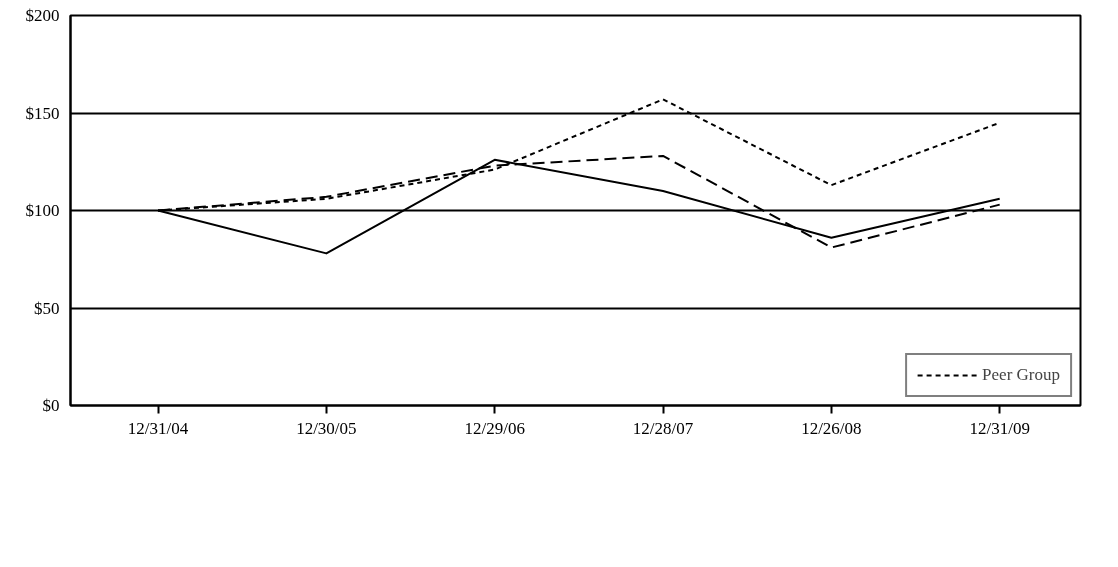 This screenshot has width=1118, height=567. Describe the element at coordinates (831, 428) in the screenshot. I see `x-tick-label: 12/26/08` at that location.